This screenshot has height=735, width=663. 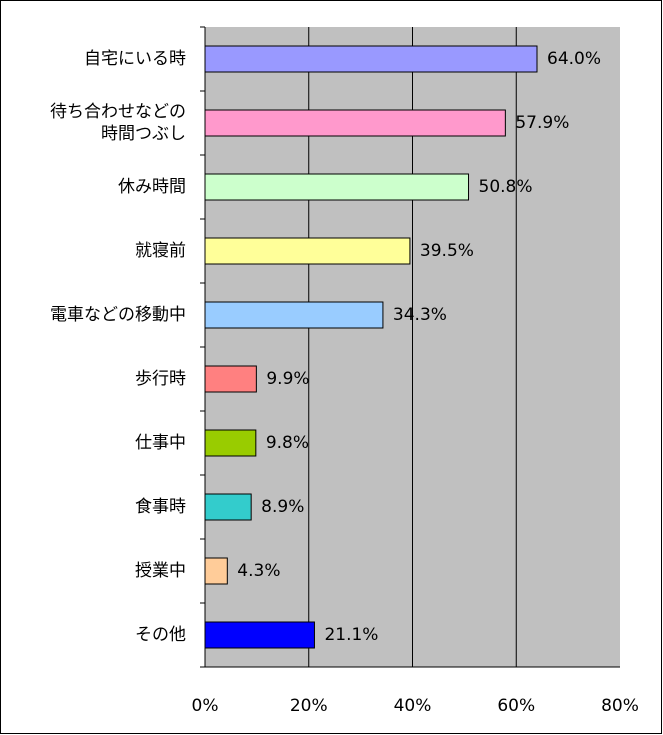 I want to click on x-tick-label: 40%, so click(x=413, y=706).